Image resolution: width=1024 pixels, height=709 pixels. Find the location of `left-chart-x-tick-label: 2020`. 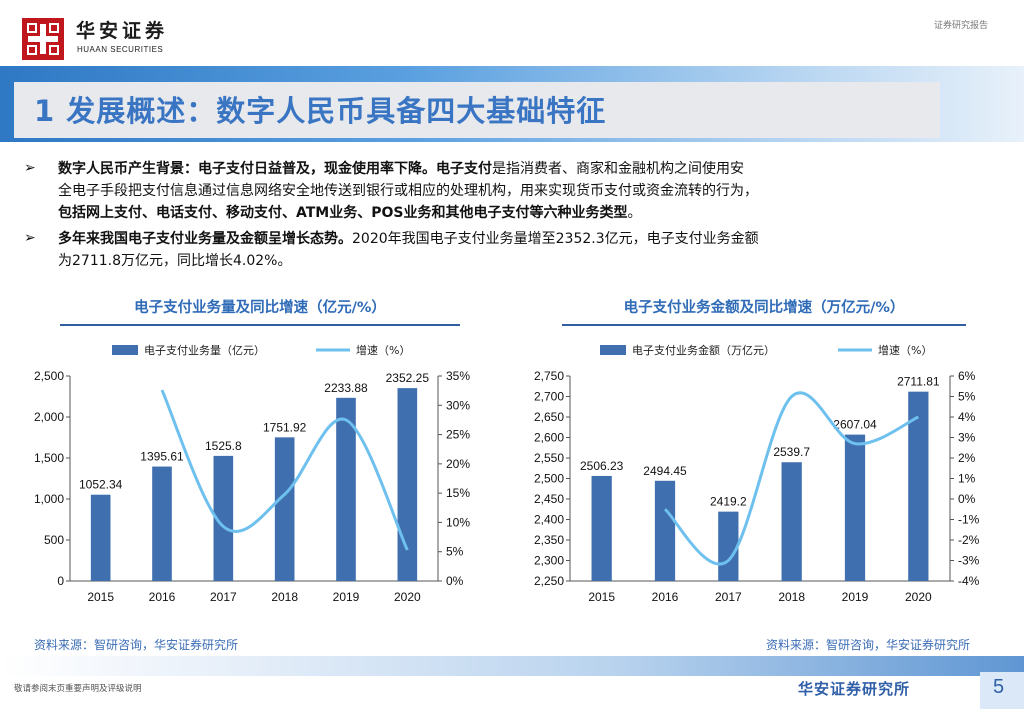

left-chart-x-tick-label: 2020 is located at coordinates (407, 597).